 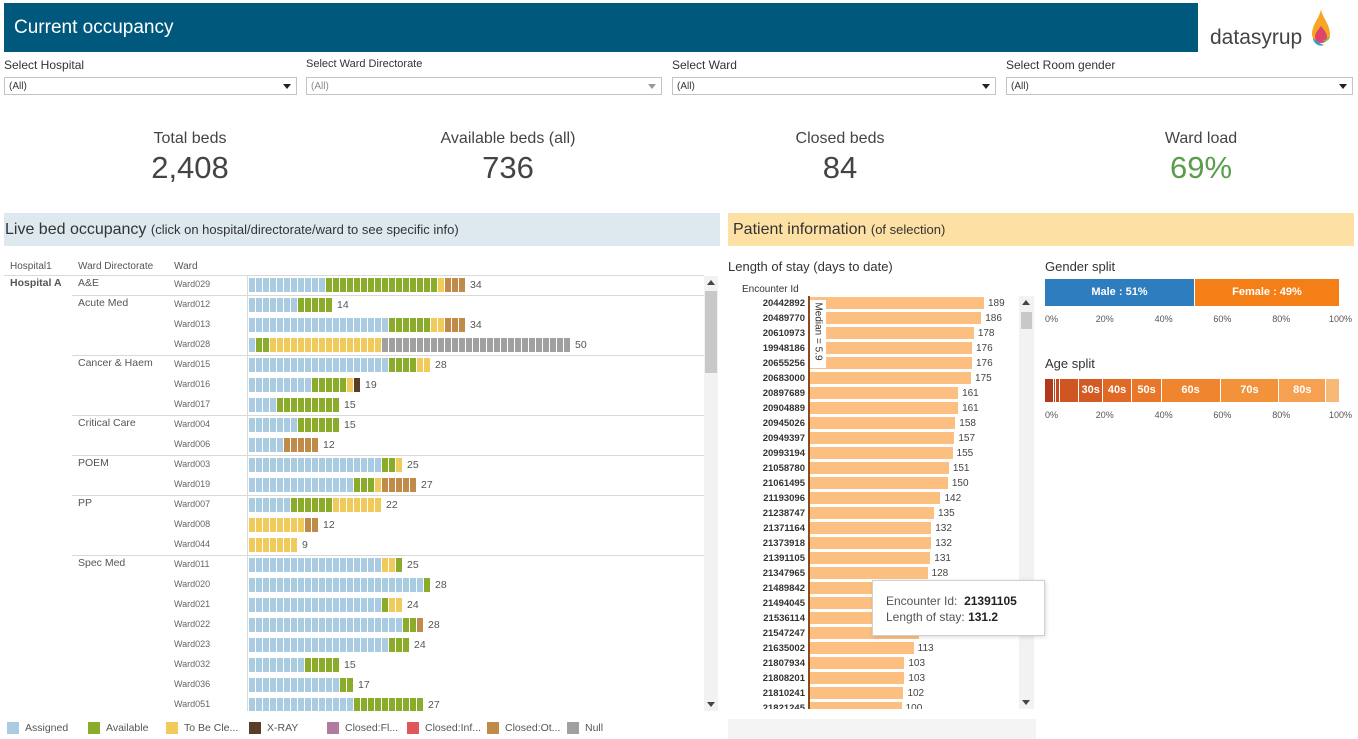 I want to click on age-split-bar: 30s 40s 50s 60s 70s 80s, so click(x=1192, y=390).